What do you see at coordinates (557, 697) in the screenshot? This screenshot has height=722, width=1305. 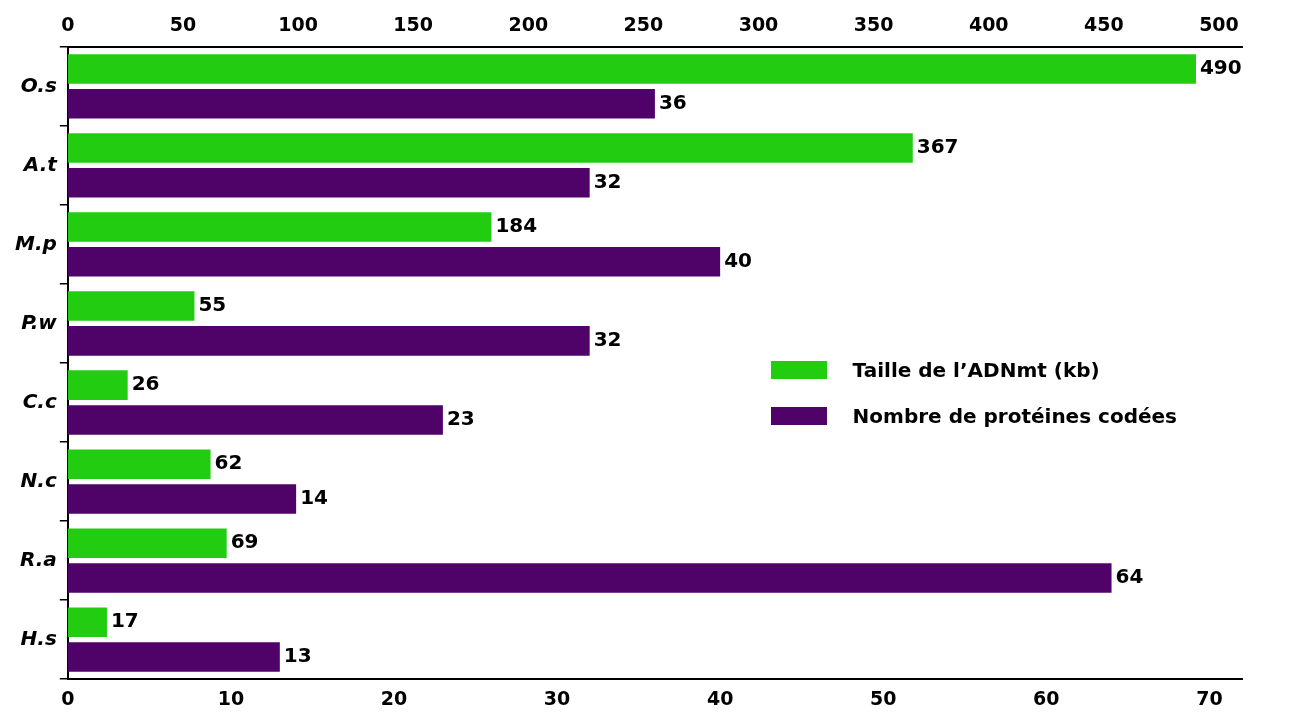 I see `x-tick-label: 30` at bounding box center [557, 697].